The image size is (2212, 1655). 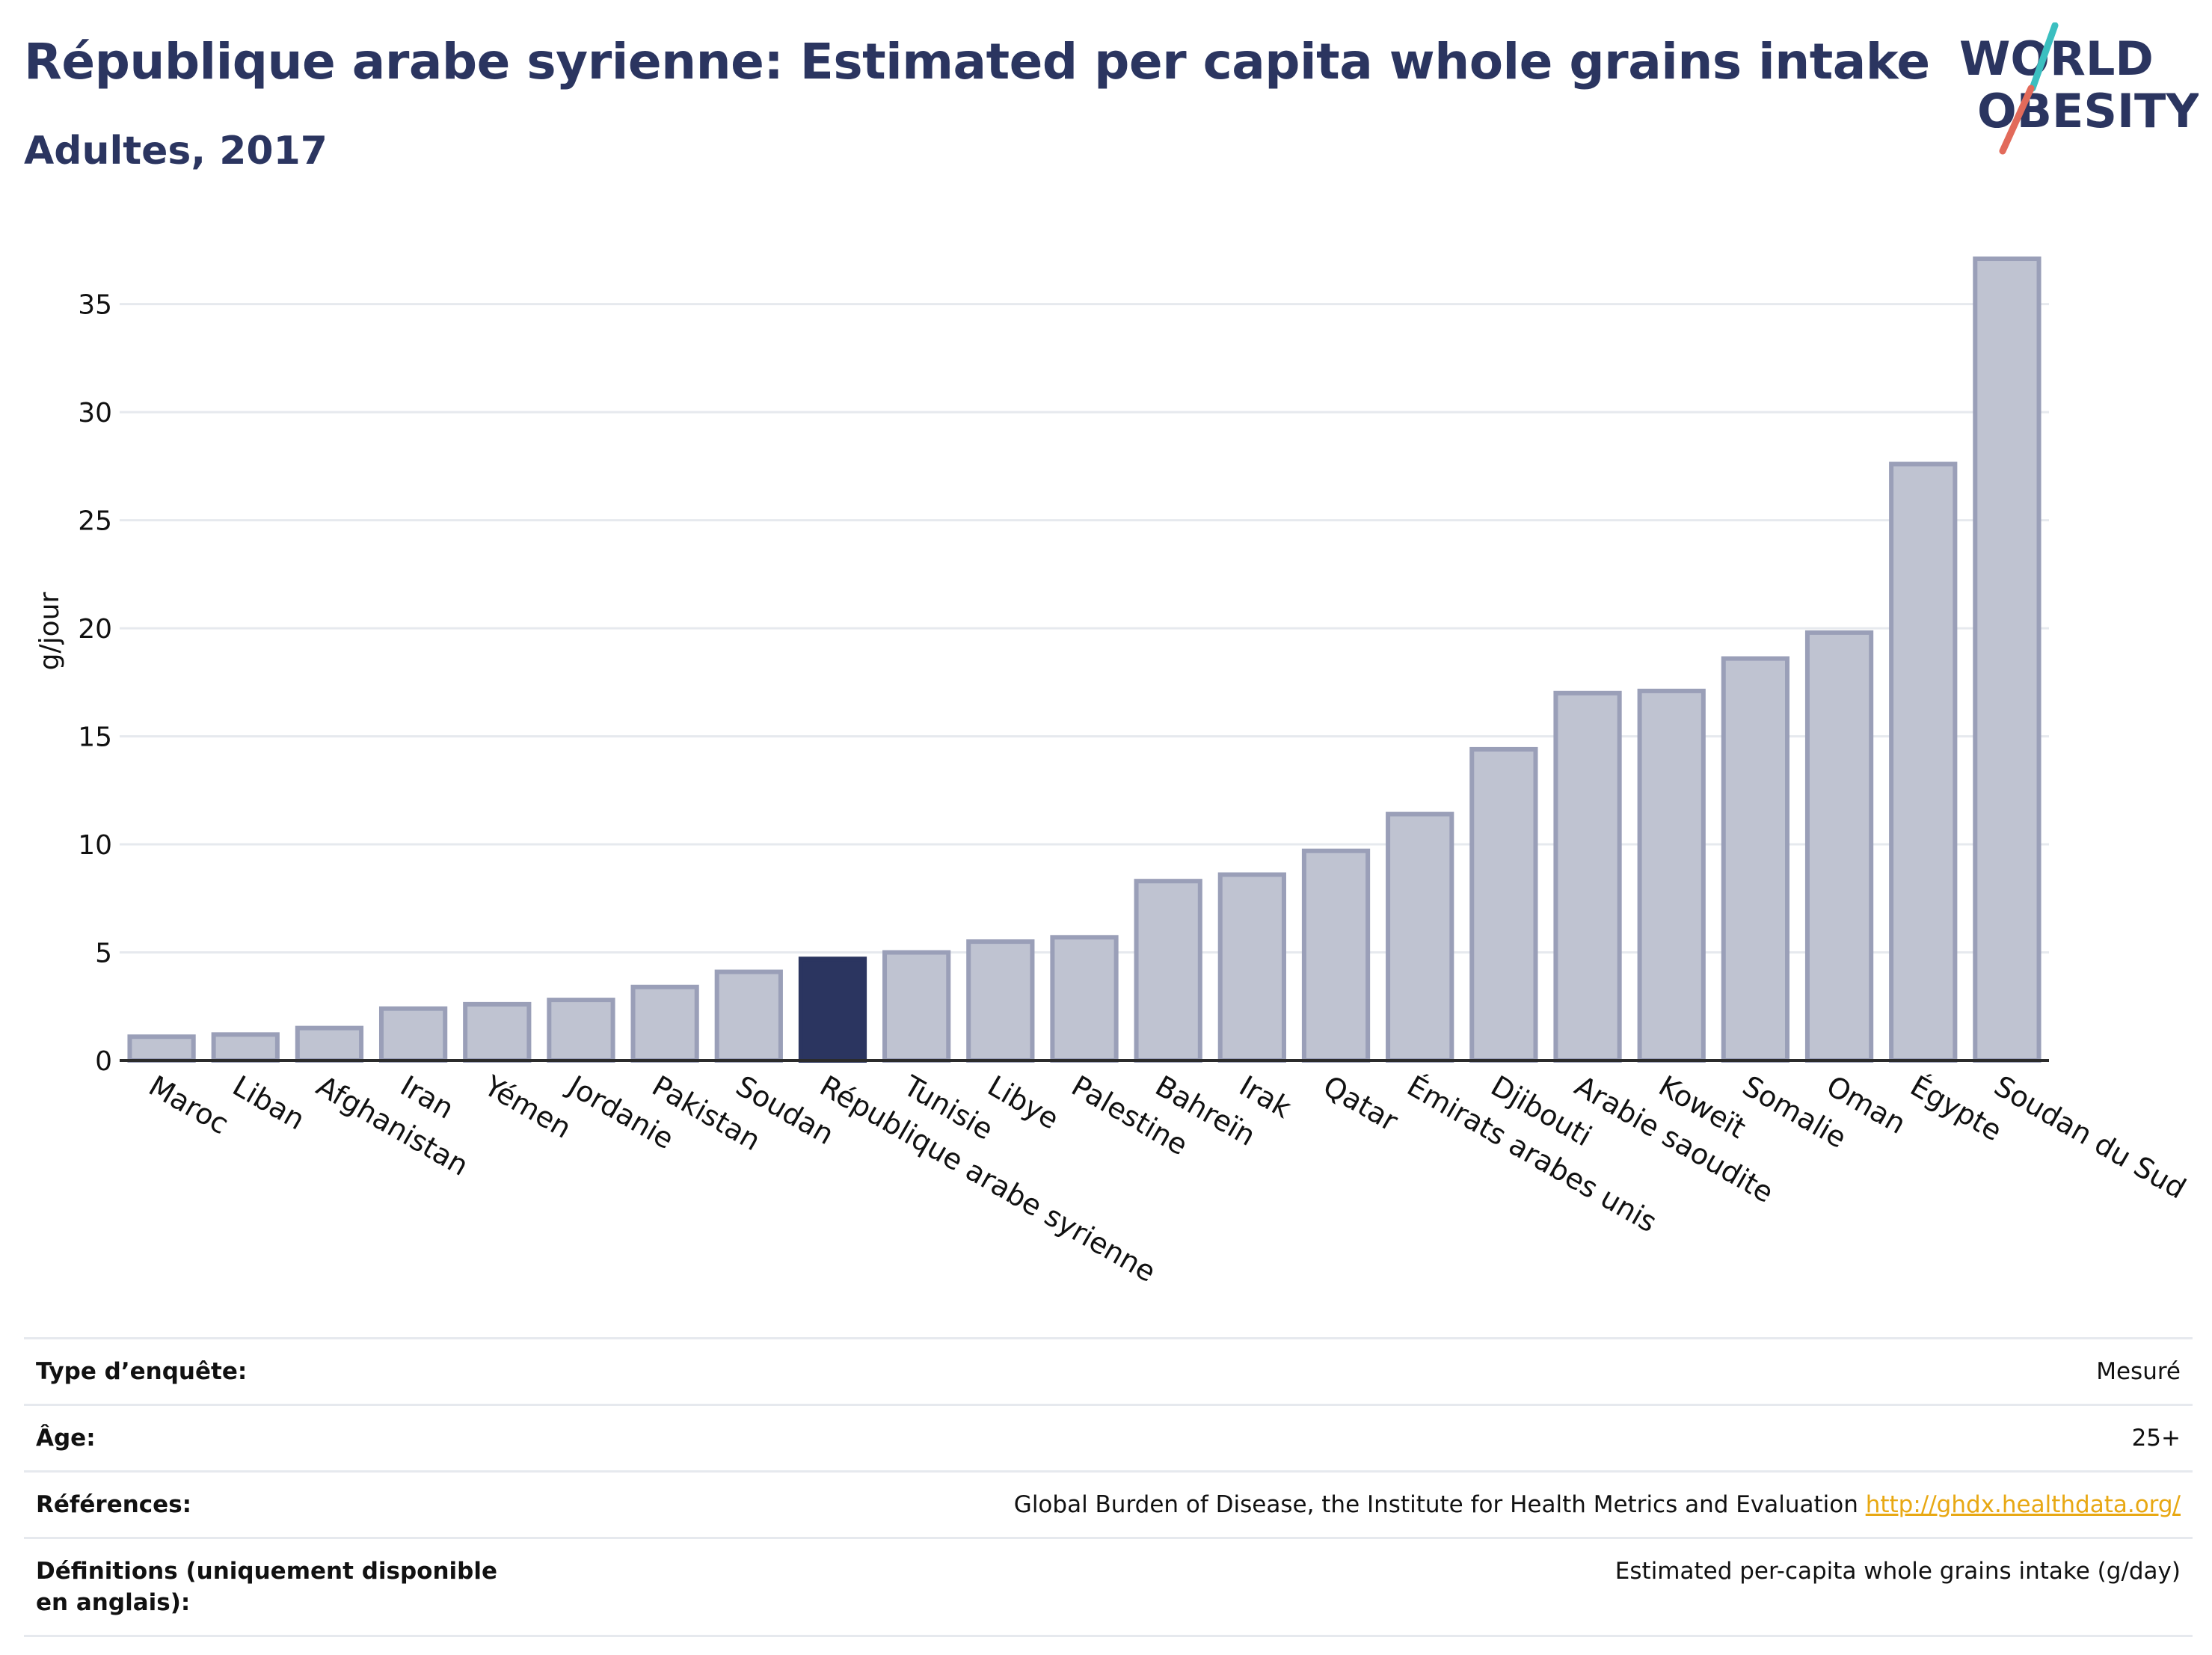 What do you see at coordinates (392, 1125) in the screenshot?
I see `x-tick-label: Afghanistan` at bounding box center [392, 1125].